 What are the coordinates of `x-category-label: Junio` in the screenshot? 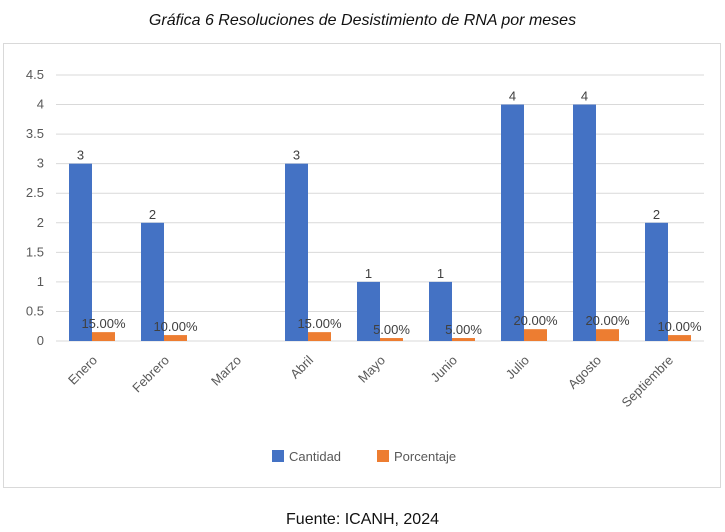 It's located at (444, 369).